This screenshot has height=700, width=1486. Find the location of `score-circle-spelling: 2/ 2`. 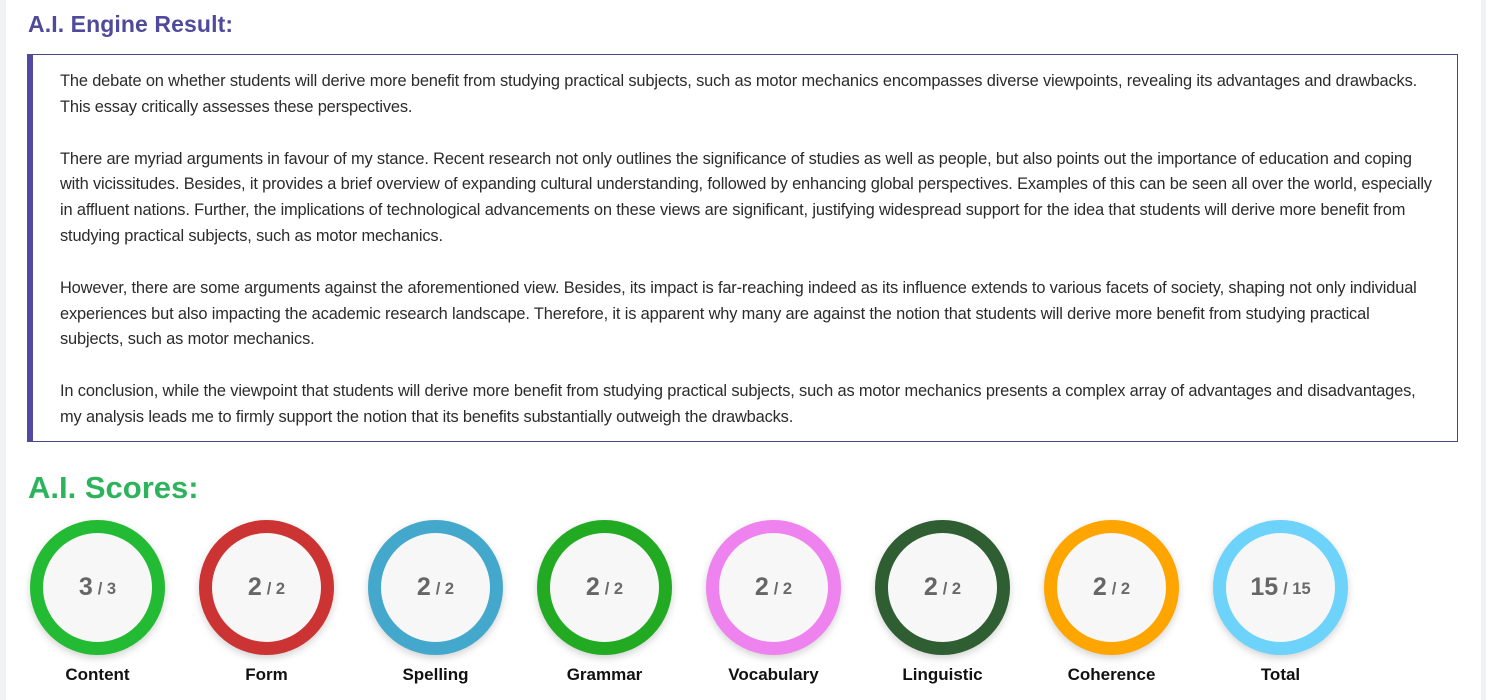

score-circle-spelling: 2/ 2 is located at coordinates (435, 587).